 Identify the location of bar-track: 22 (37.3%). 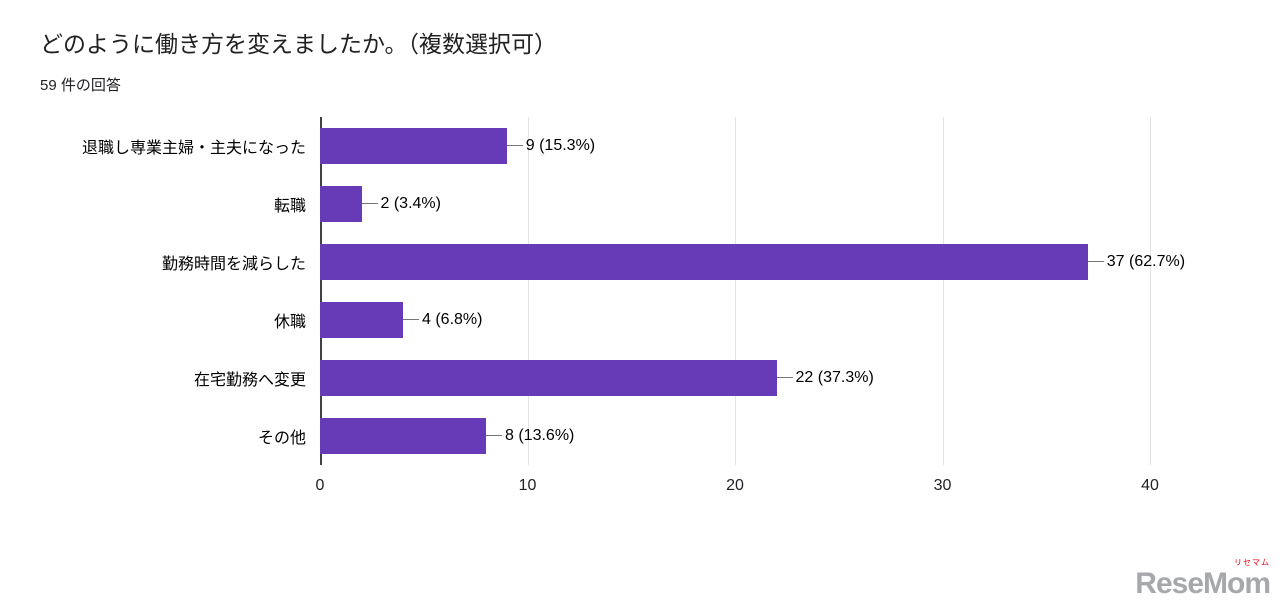
(735, 378).